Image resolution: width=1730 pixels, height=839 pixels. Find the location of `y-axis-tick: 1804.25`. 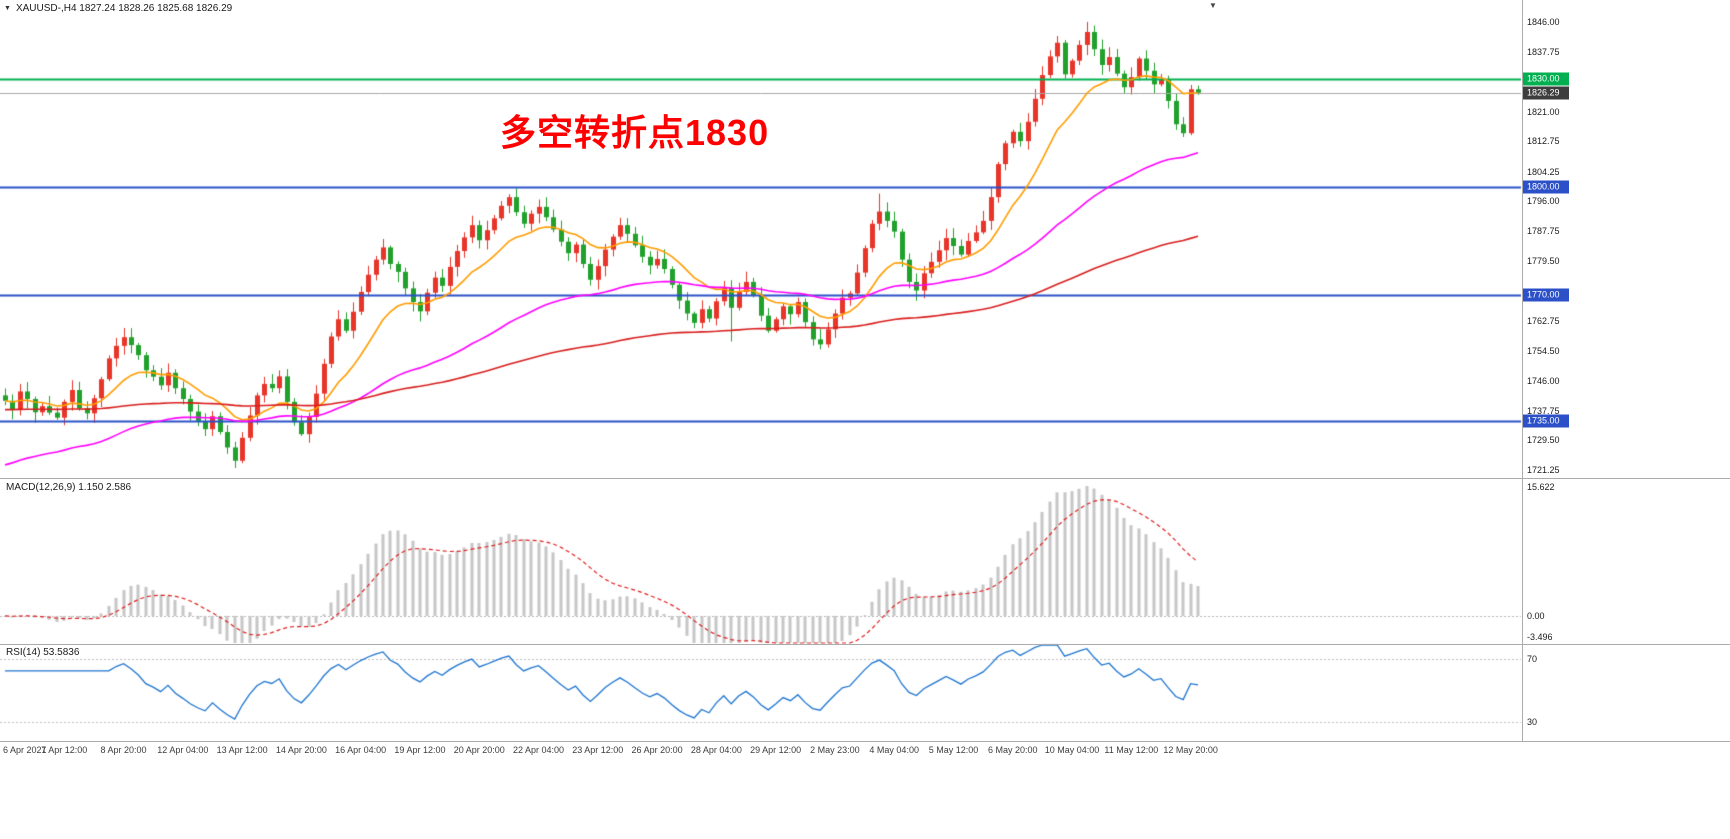

y-axis-tick: 1804.25 is located at coordinates (1543, 171).